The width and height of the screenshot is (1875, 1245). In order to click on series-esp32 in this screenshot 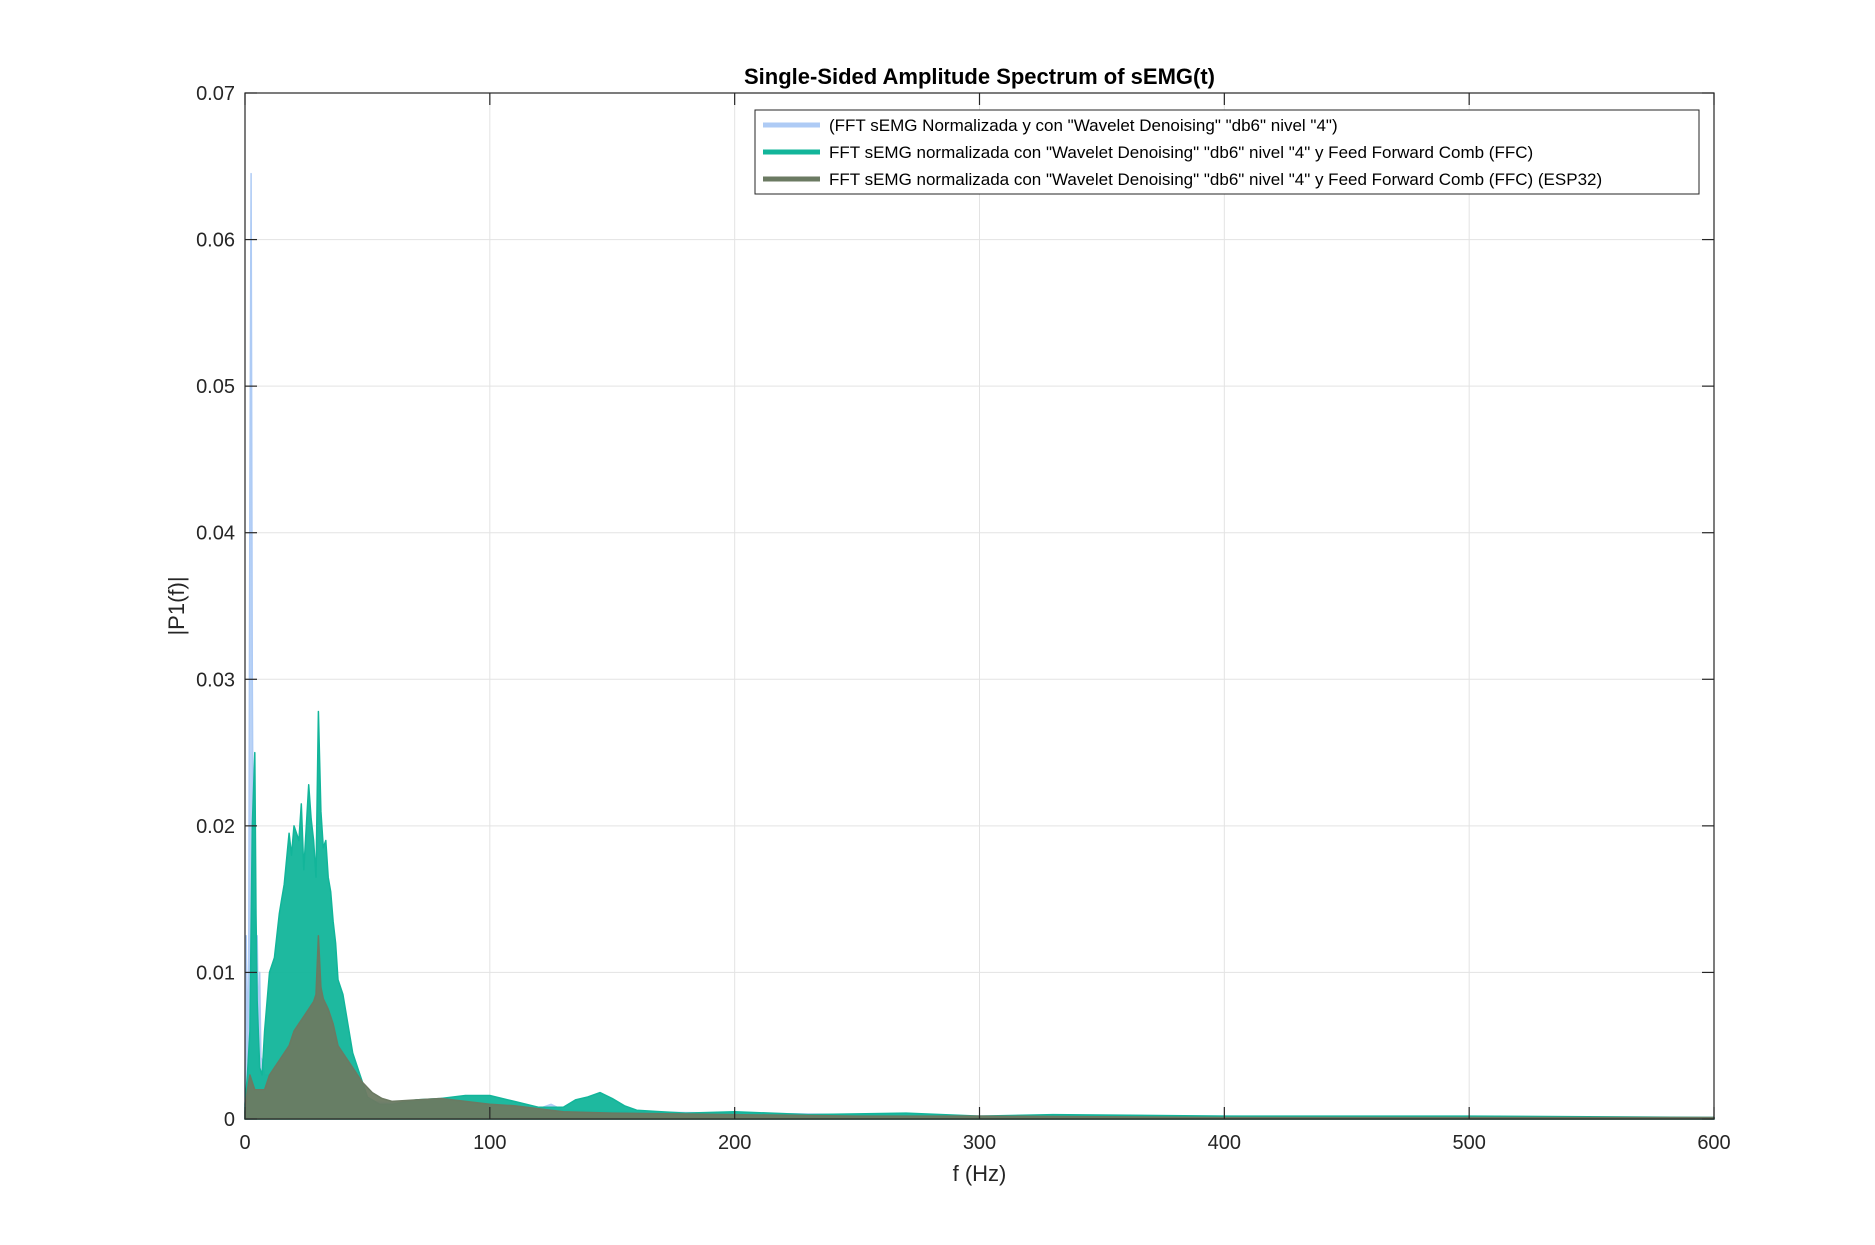, I will do `click(979, 1027)`.